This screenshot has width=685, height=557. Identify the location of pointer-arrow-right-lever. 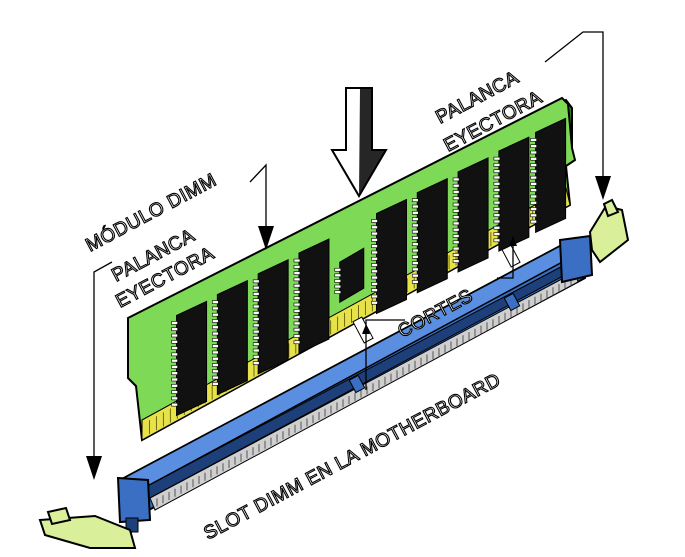
(603, 188).